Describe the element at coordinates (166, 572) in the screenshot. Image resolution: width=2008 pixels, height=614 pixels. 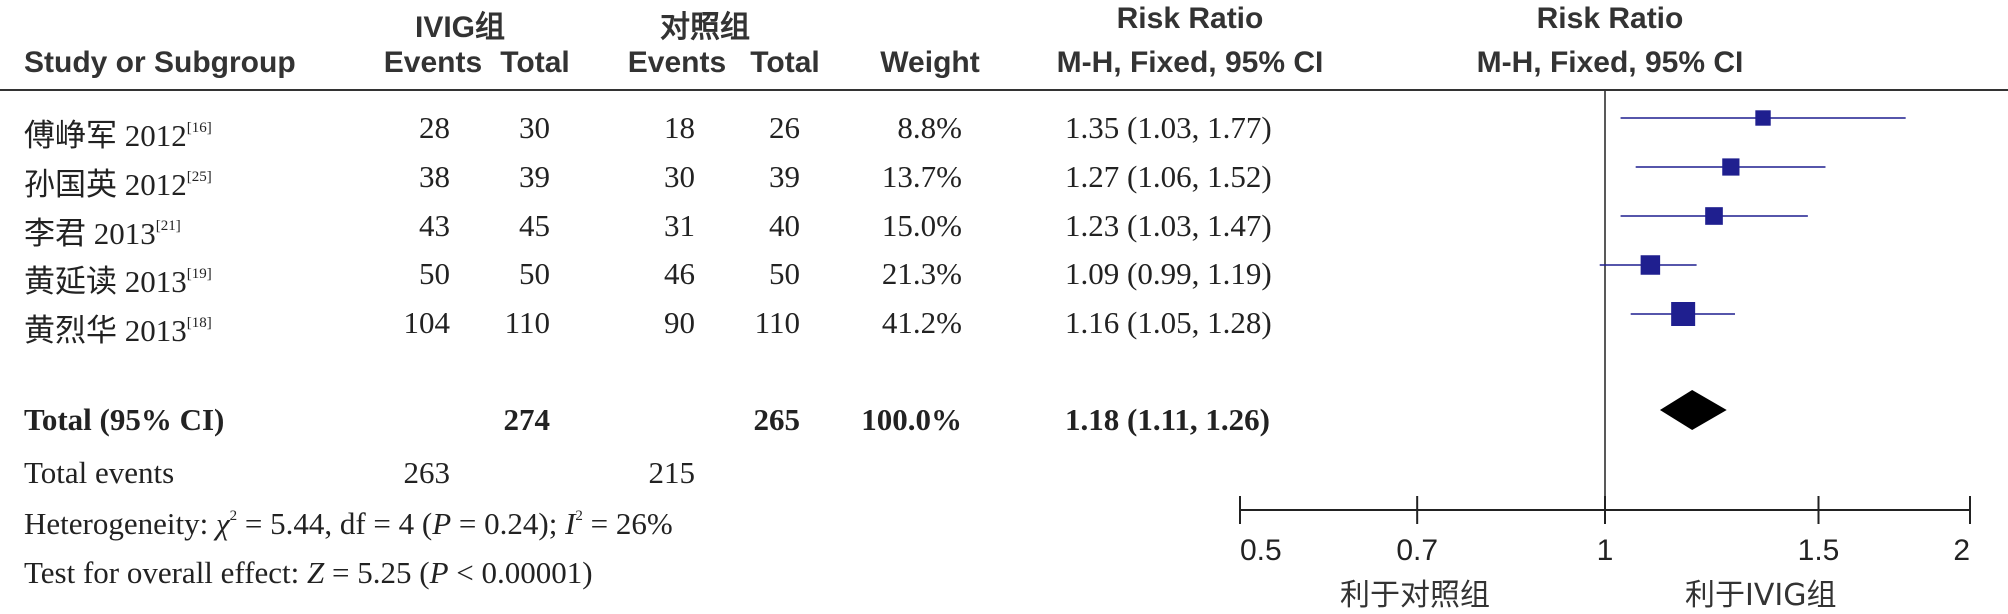
I see `overall-prefix: Test for overall effect:` at that location.